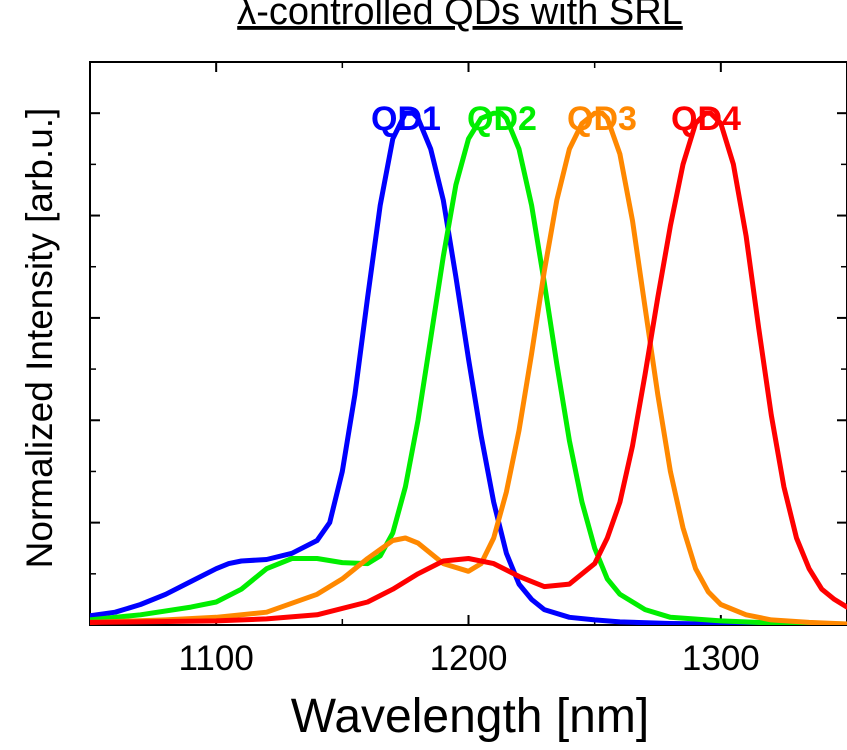  Describe the element at coordinates (406, 119) in the screenshot. I see `legend-qd1: QD1` at that location.